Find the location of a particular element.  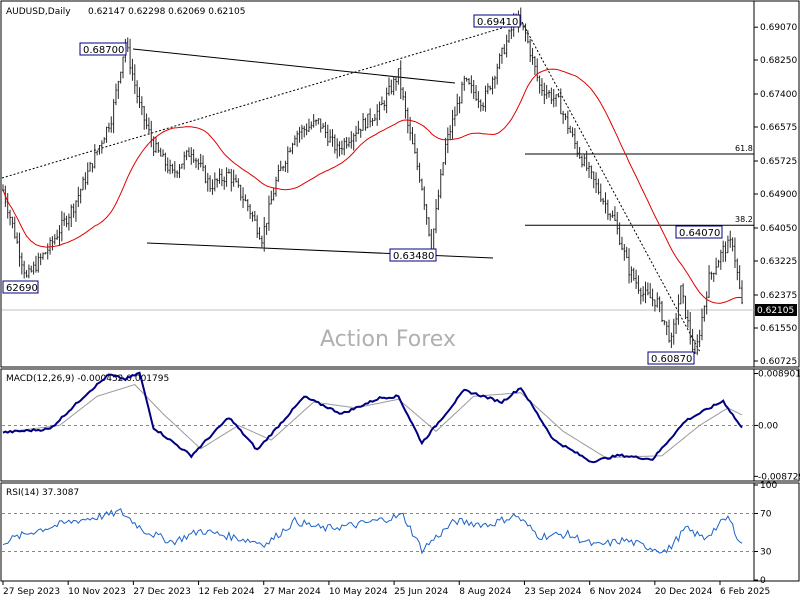

annotation-label: 0.60870 is located at coordinates (671, 359).